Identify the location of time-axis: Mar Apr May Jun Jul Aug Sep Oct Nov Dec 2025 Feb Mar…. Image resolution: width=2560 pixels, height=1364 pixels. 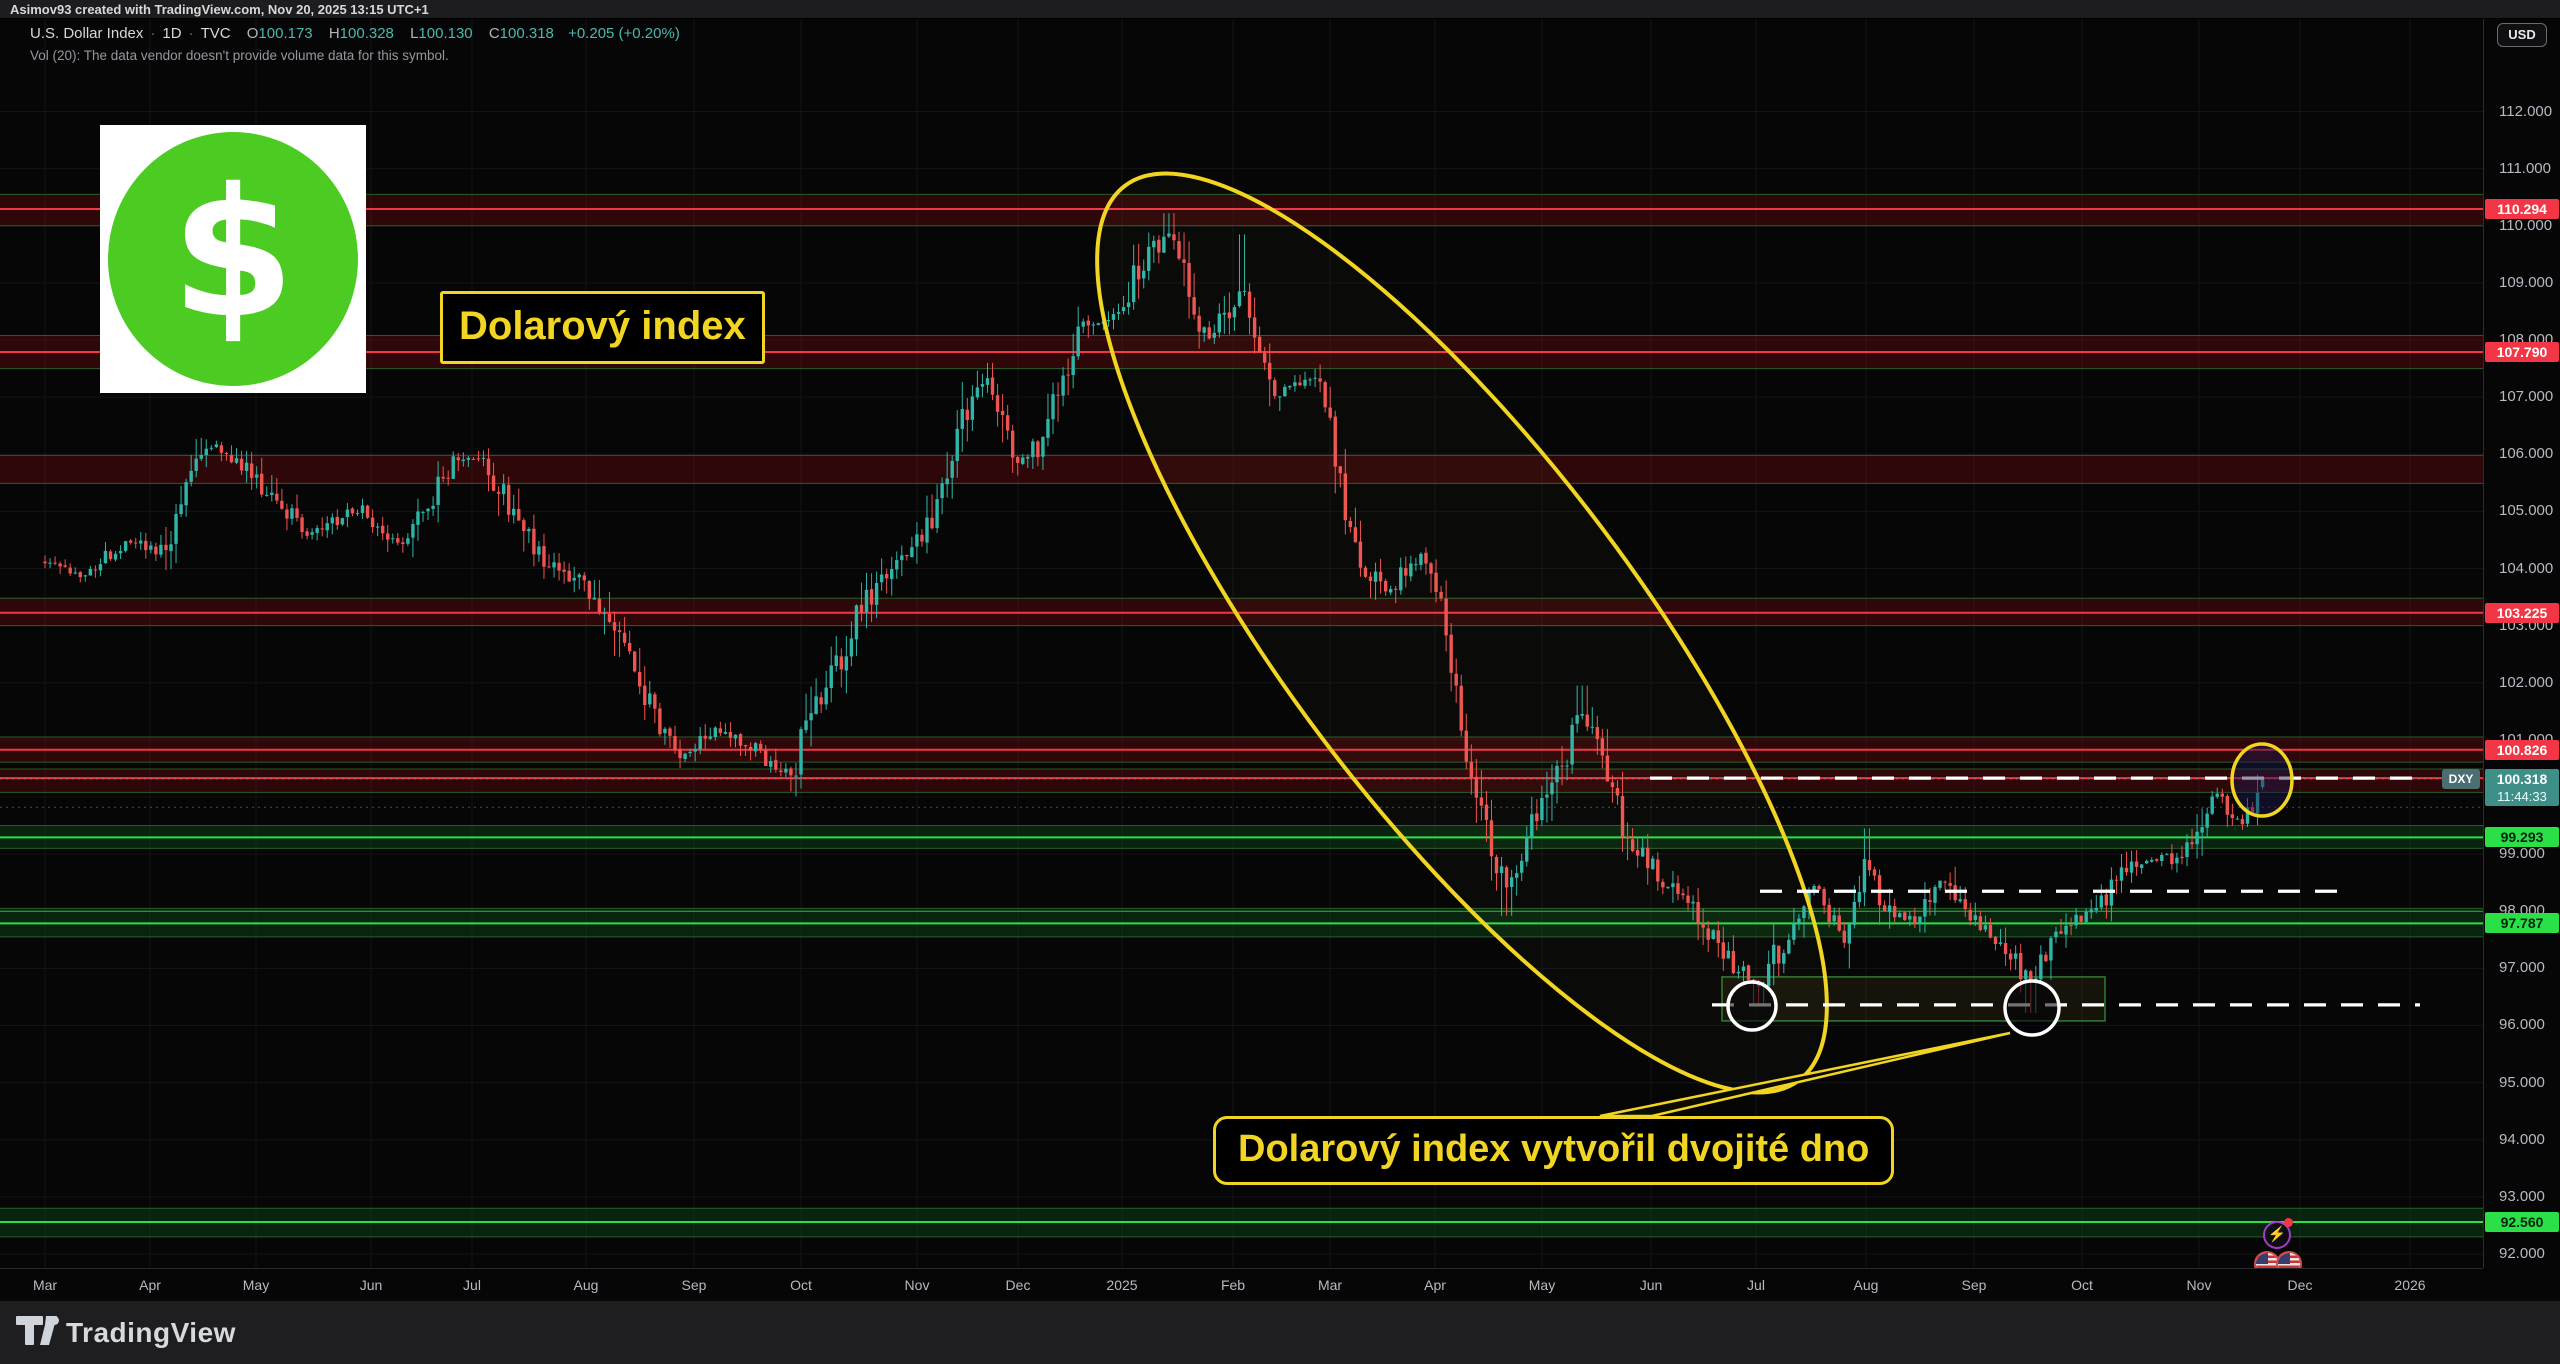
(1241, 1284).